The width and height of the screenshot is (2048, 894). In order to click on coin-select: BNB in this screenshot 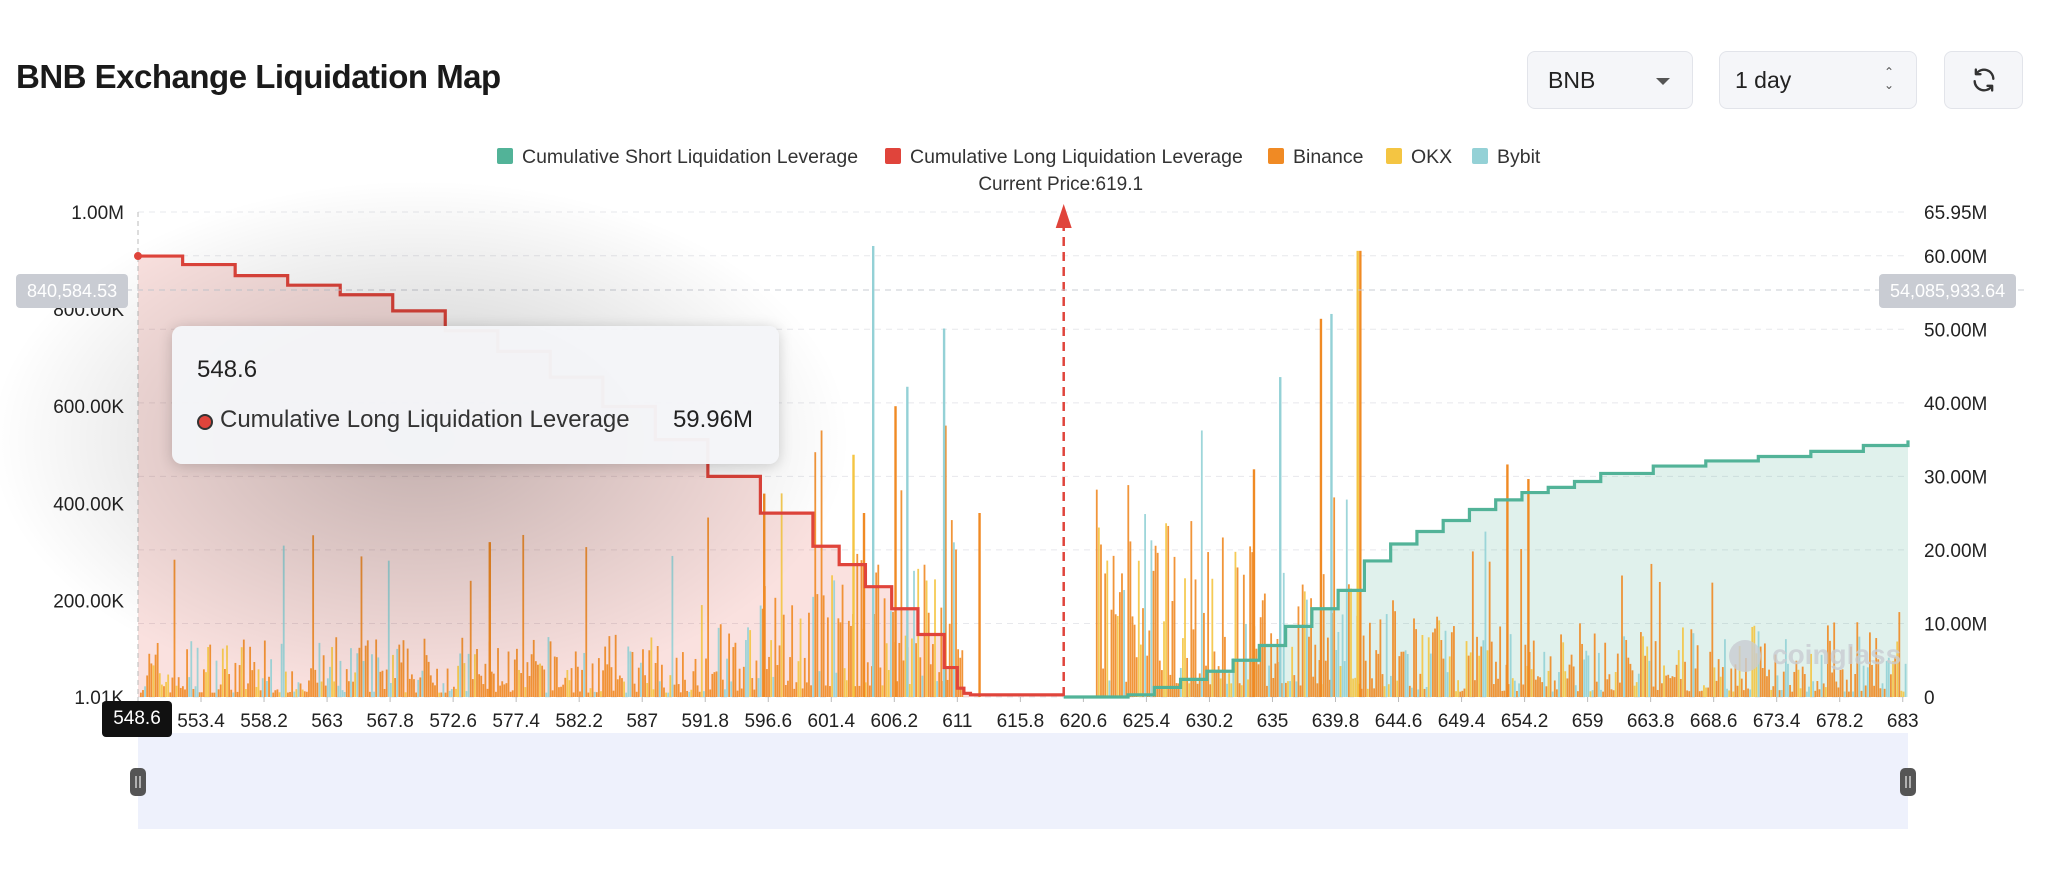, I will do `click(1610, 80)`.